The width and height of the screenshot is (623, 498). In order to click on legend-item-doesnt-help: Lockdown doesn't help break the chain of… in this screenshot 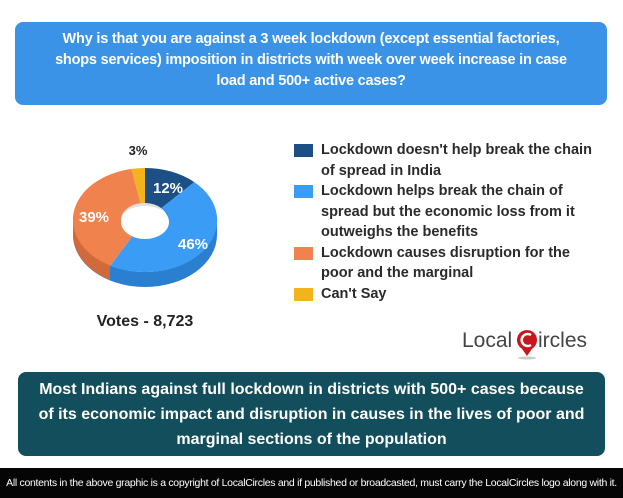, I will do `click(444, 160)`.